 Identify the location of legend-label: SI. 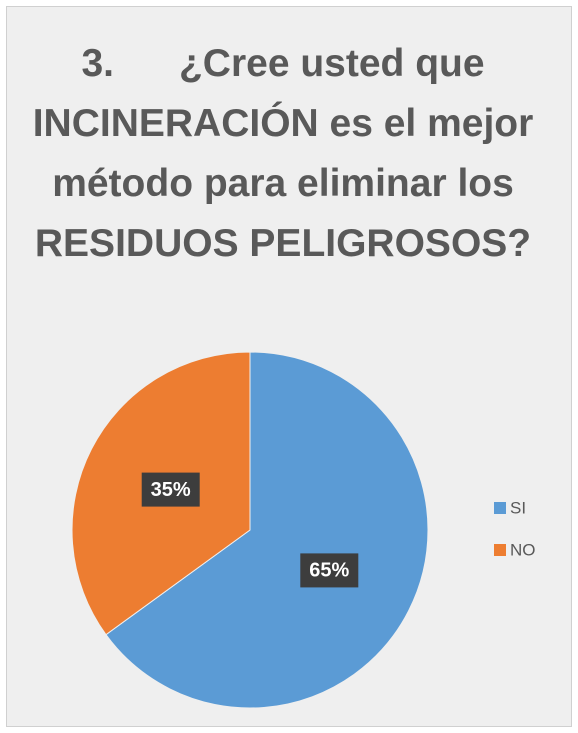
(518, 507).